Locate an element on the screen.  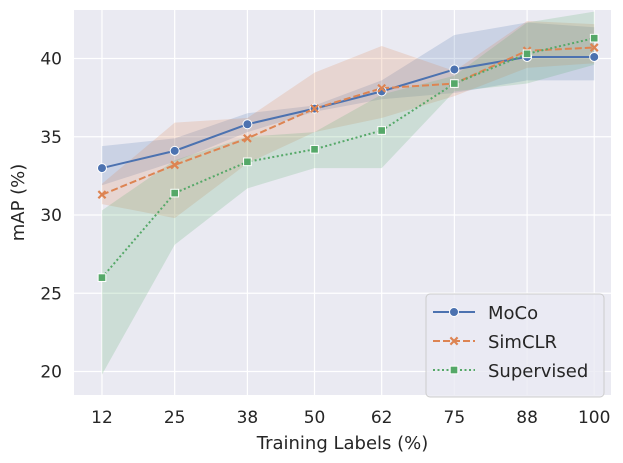
y-tick-label: 30 is located at coordinates (51, 216).